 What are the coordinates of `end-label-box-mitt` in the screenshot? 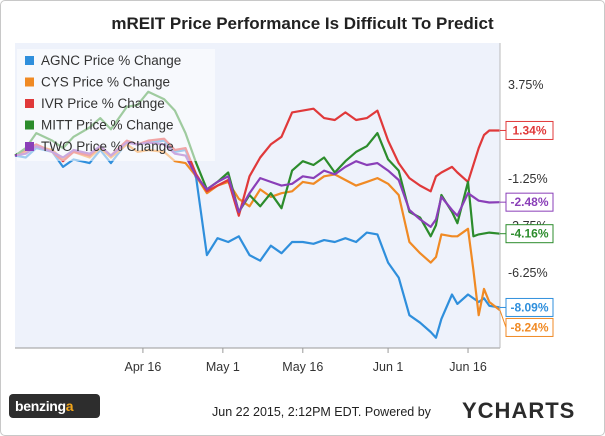 It's located at (529, 234).